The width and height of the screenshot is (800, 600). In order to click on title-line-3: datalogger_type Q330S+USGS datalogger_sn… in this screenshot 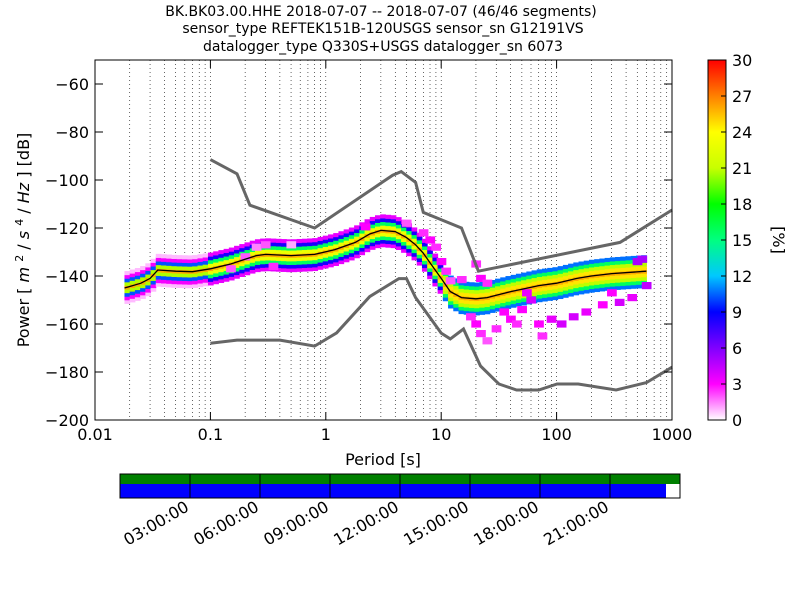, I will do `click(383, 47)`.